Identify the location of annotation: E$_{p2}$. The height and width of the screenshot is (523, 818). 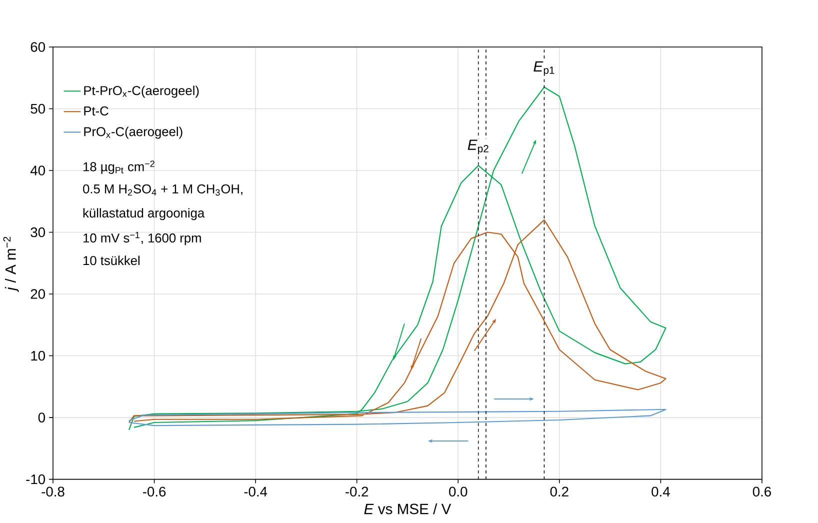
(478, 147).